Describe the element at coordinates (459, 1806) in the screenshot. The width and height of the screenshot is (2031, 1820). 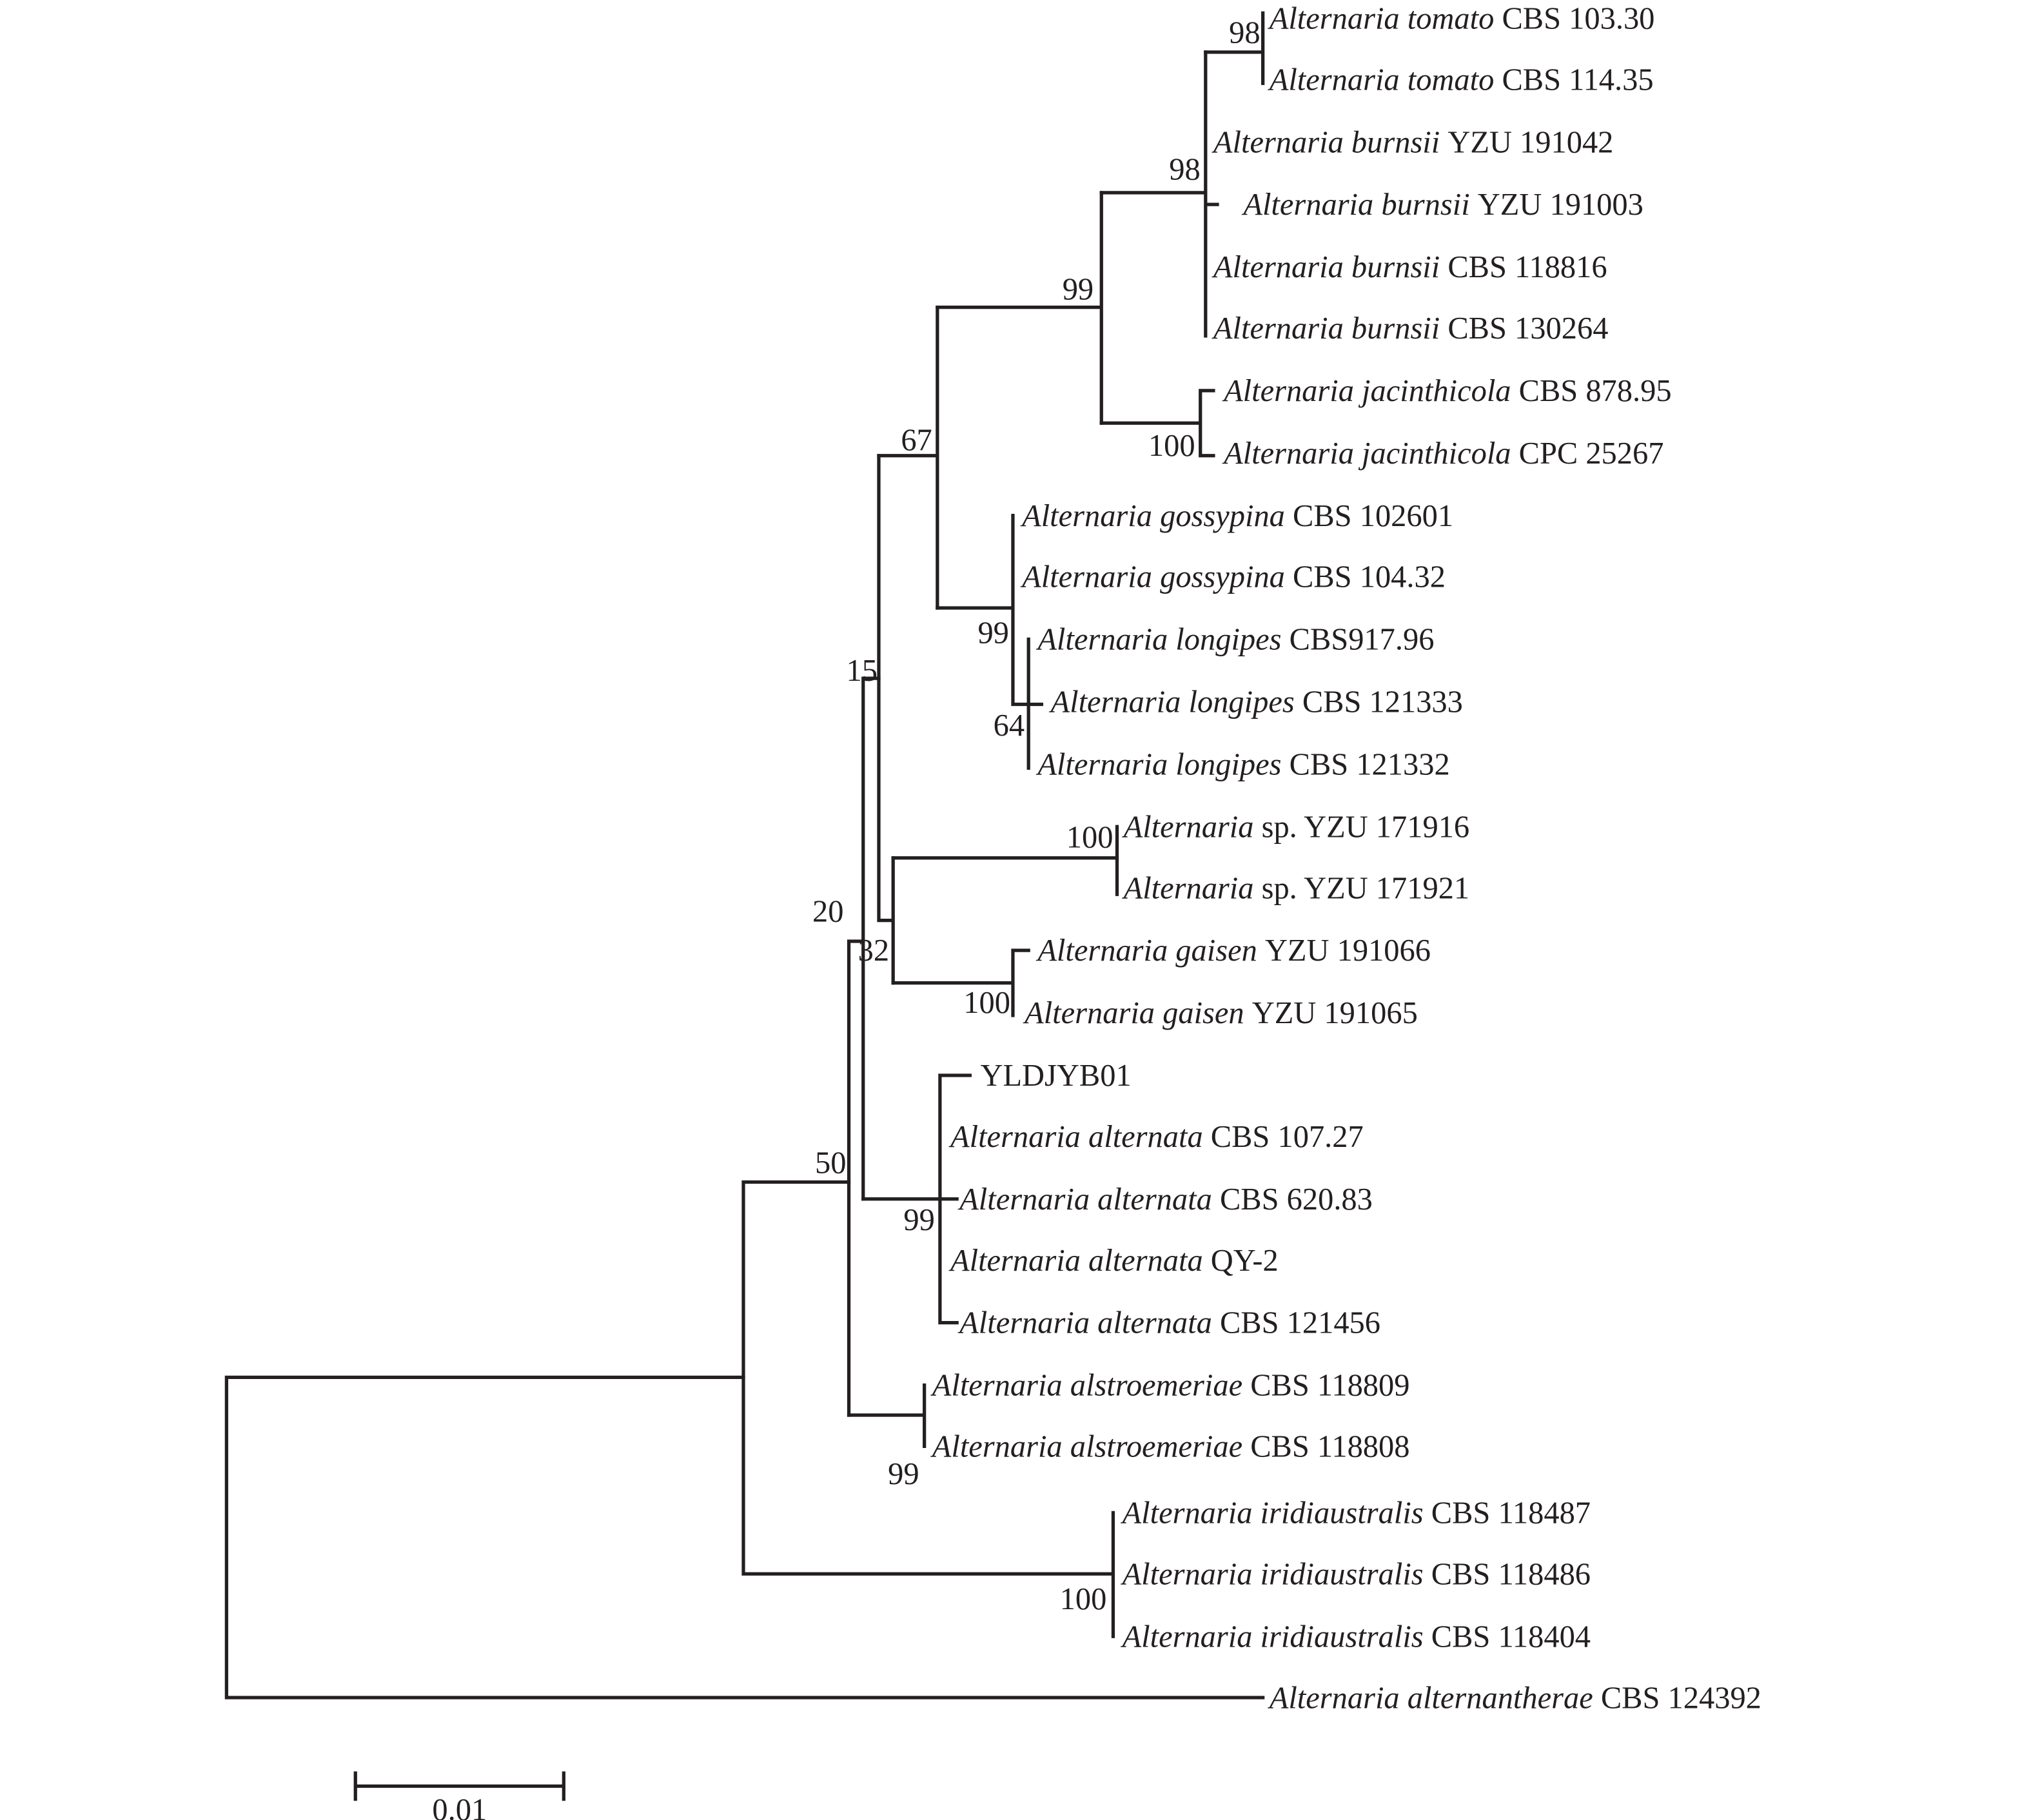
I see `scale-bar-label: 0.01` at that location.